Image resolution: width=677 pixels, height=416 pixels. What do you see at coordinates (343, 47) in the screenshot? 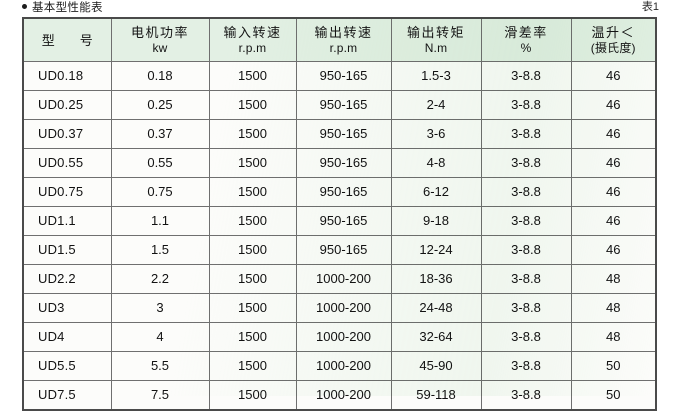
I see `column-header-output-rpm-unit: r.p.m` at bounding box center [343, 47].